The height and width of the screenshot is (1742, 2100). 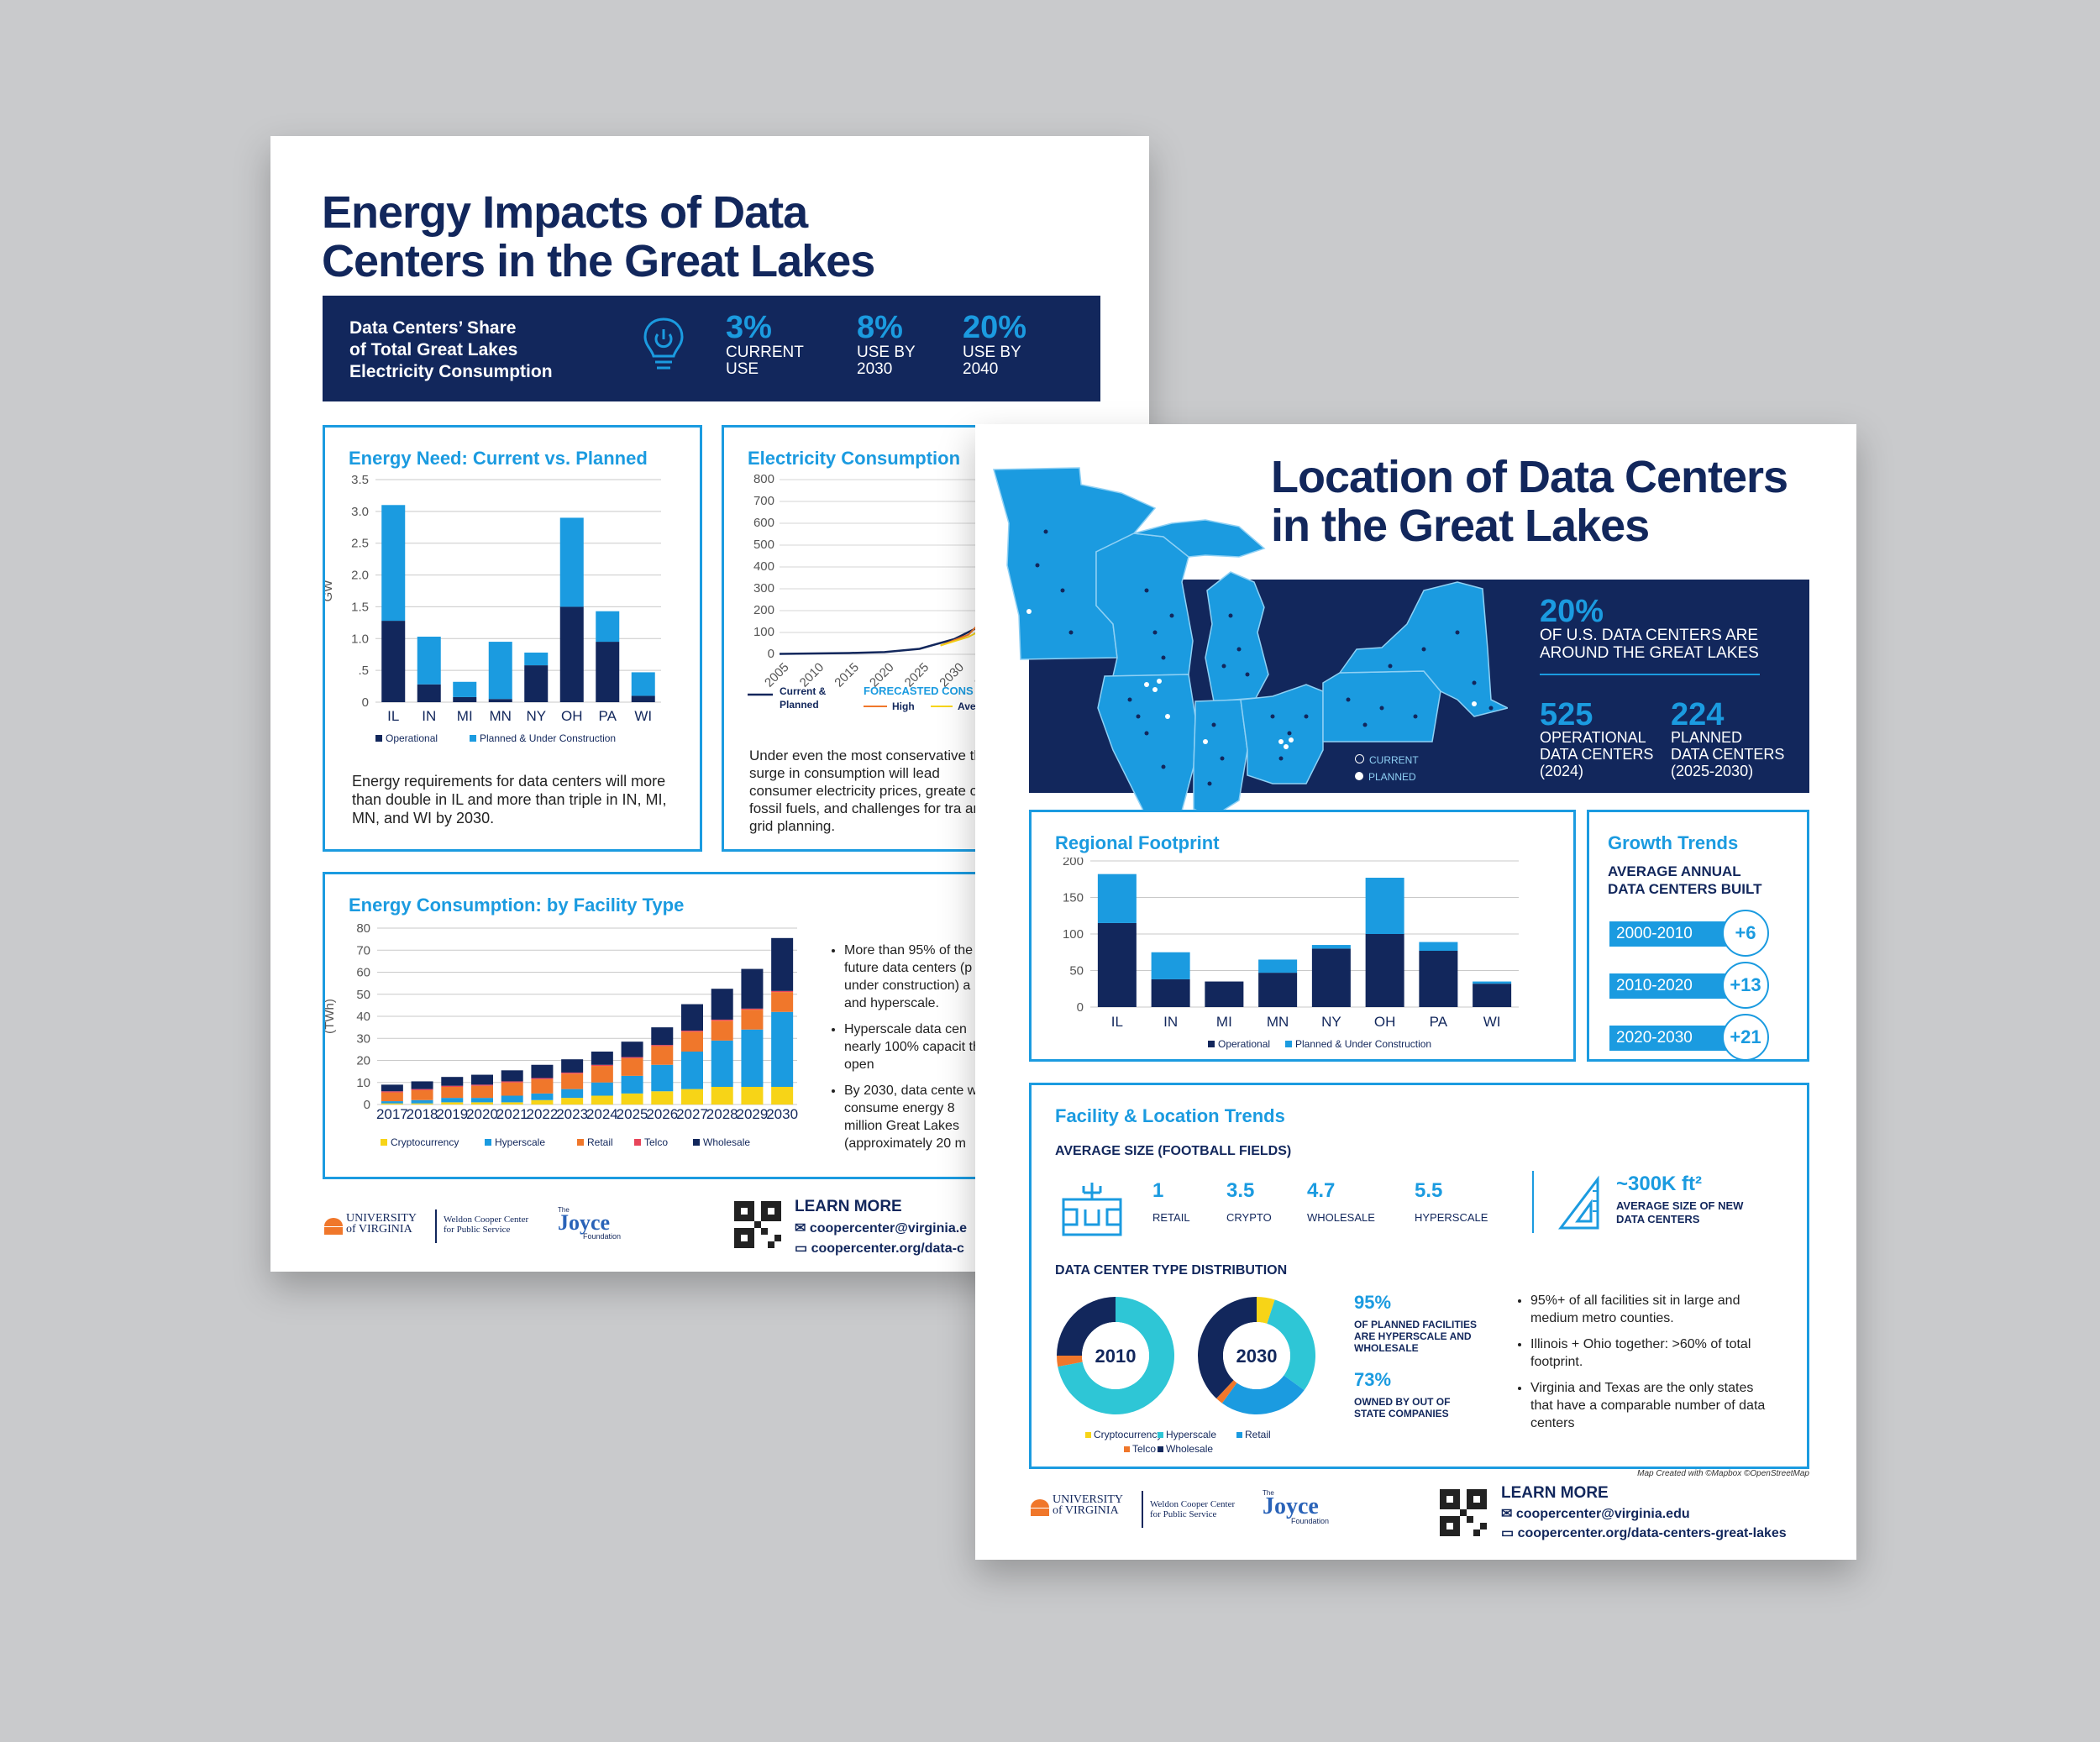 I want to click on current-data-center-dots, so click(x=1264, y=657).